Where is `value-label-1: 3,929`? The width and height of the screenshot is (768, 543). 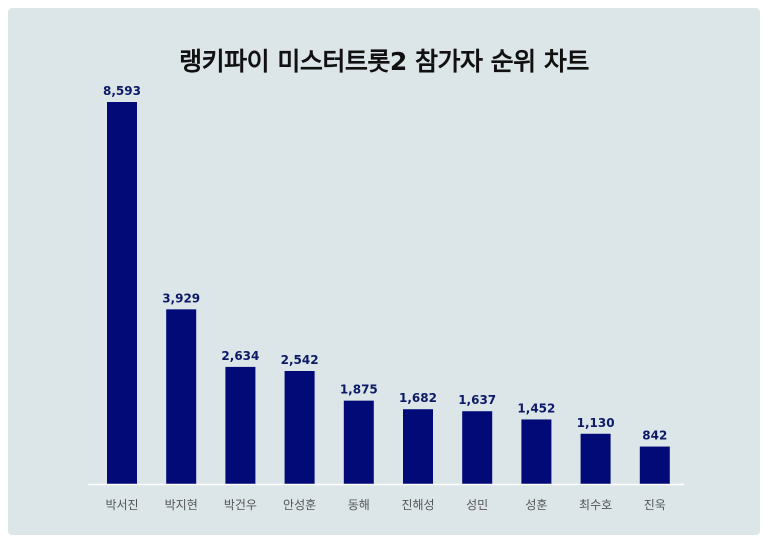 value-label-1: 3,929 is located at coordinates (181, 298).